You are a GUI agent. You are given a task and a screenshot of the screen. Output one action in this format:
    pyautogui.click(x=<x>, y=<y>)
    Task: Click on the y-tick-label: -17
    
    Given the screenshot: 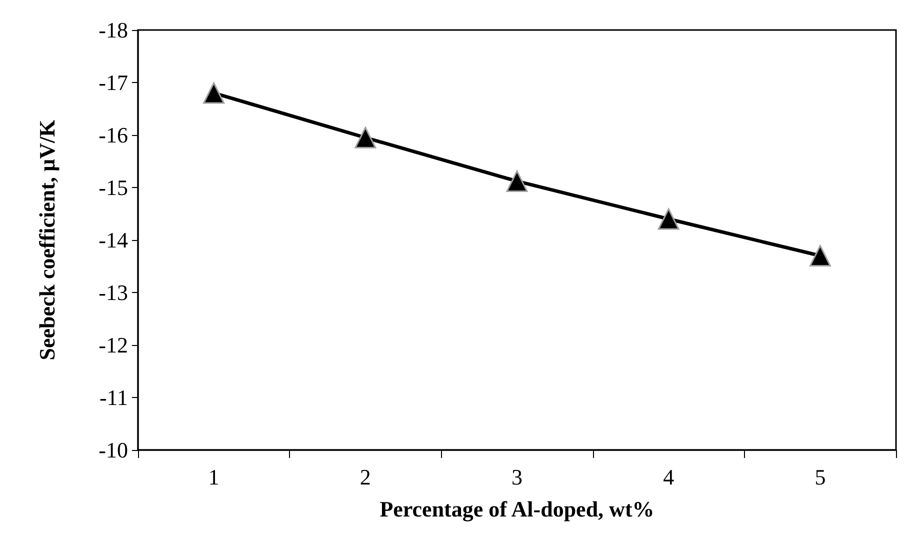 What is the action you would take?
    pyautogui.click(x=113, y=82)
    